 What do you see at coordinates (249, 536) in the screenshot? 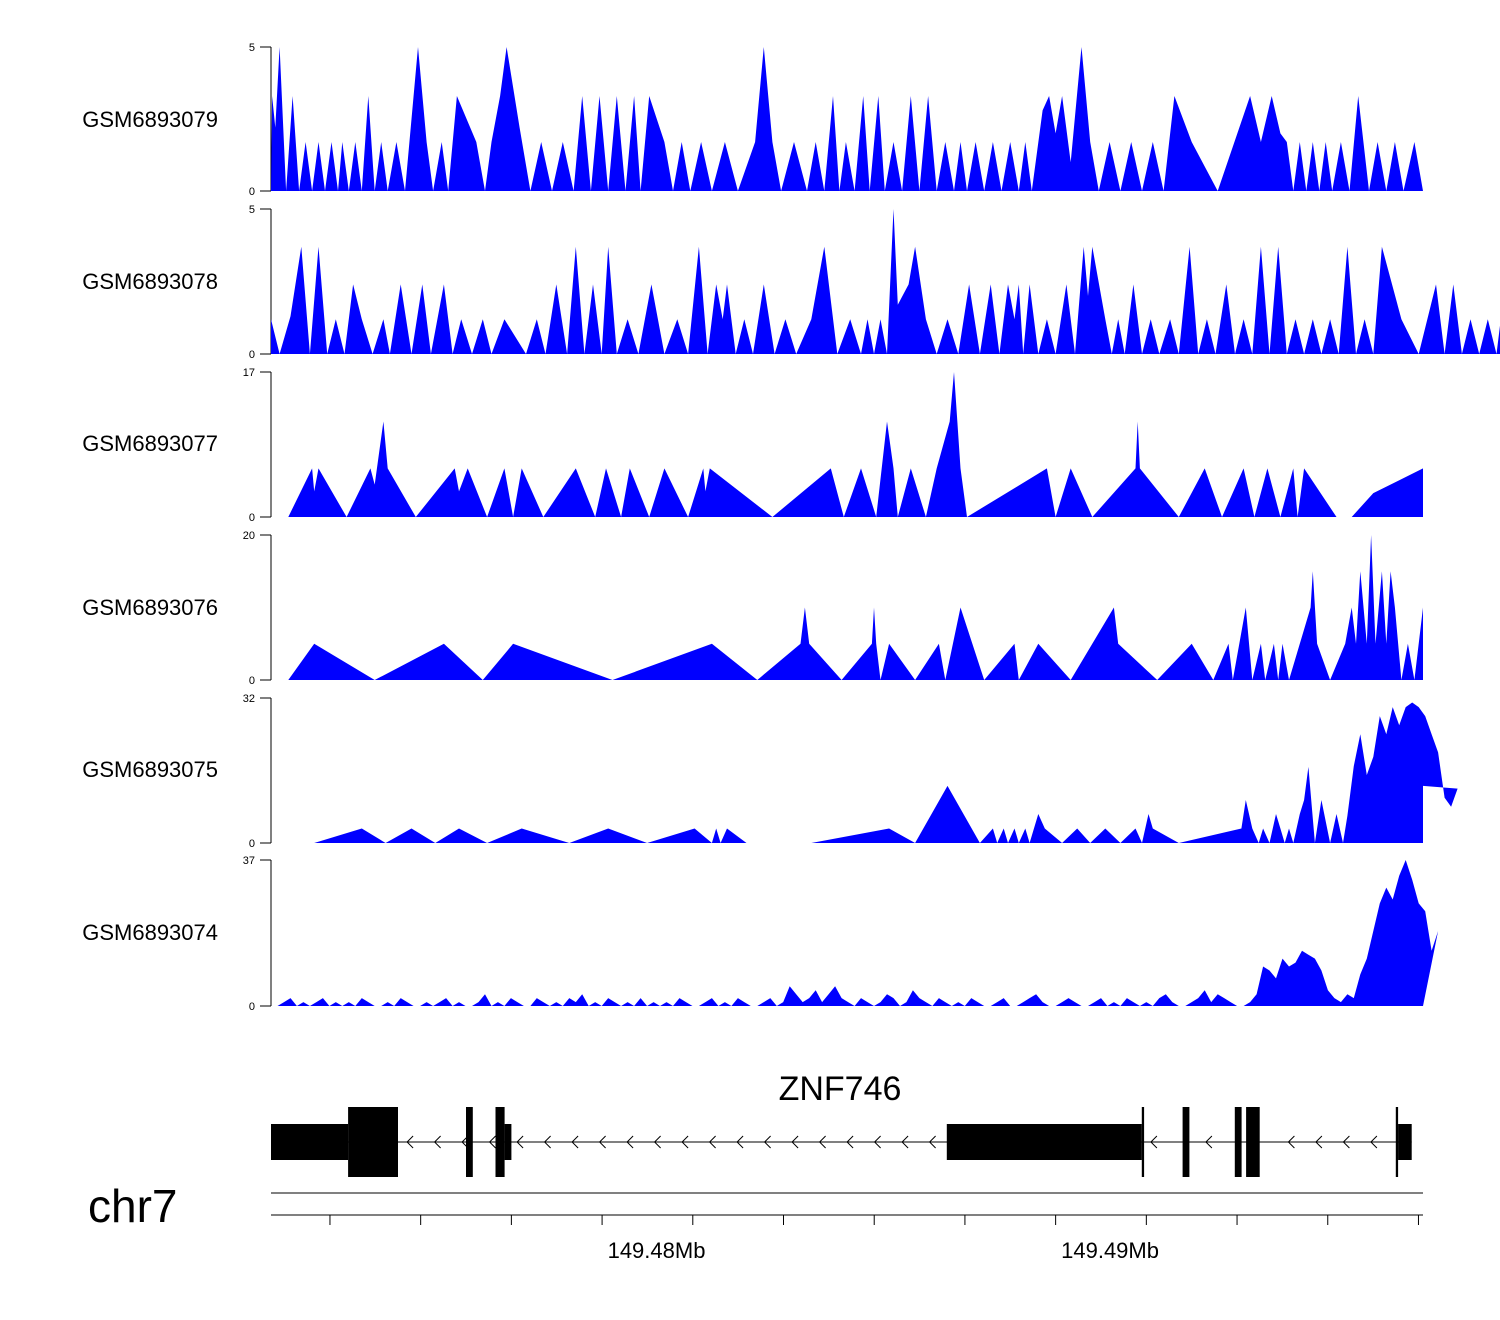
I see `y-tick-label: 20` at bounding box center [249, 536].